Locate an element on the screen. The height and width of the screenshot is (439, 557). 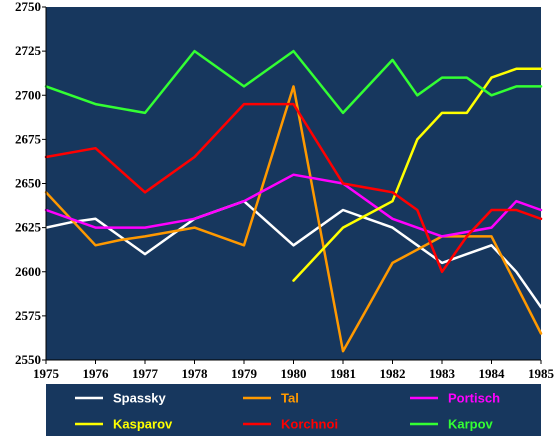
legend: Spassky Tal Portisch Kasparov Korchnoi Karpov is located at coordinates (287, 411).